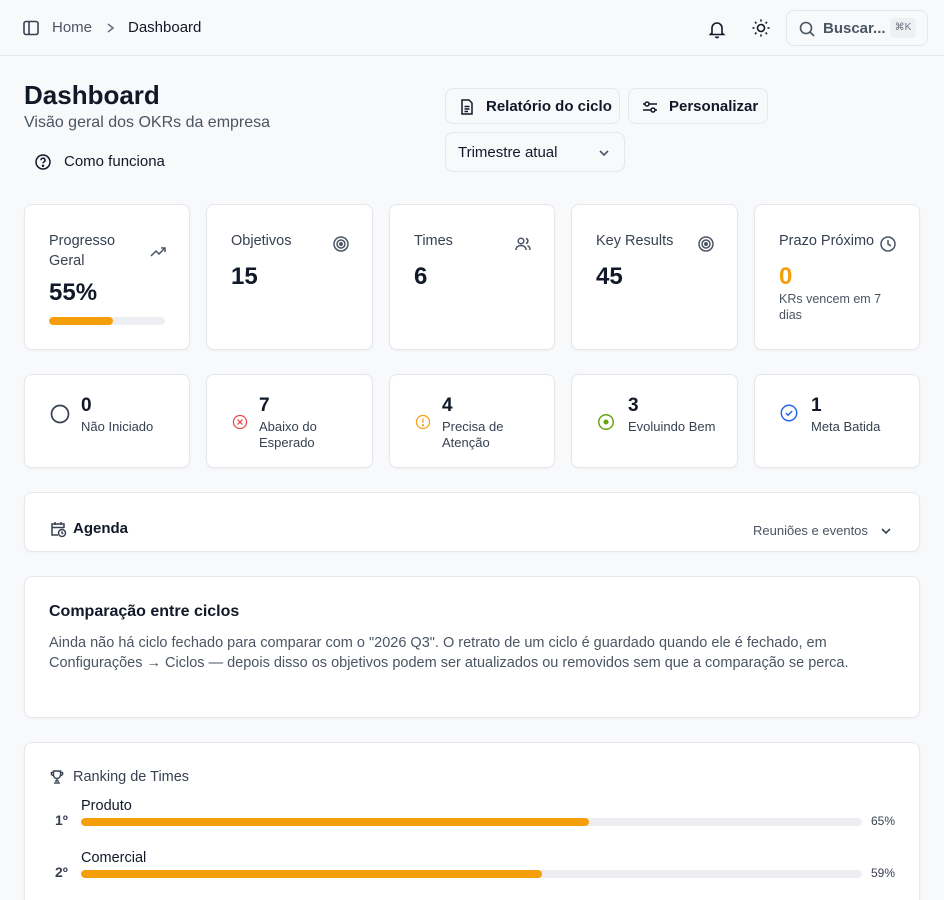  What do you see at coordinates (289, 277) in the screenshot?
I see `stat-card-objectives: Objetivos 15` at bounding box center [289, 277].